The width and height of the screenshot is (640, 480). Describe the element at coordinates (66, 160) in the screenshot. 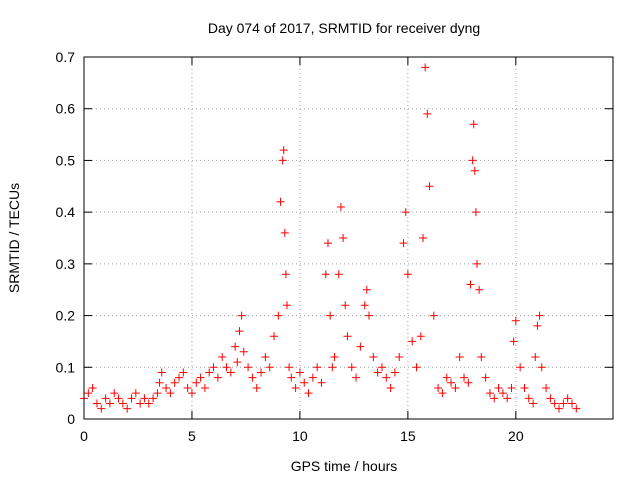

I see `y-tick-label: 0.5` at that location.